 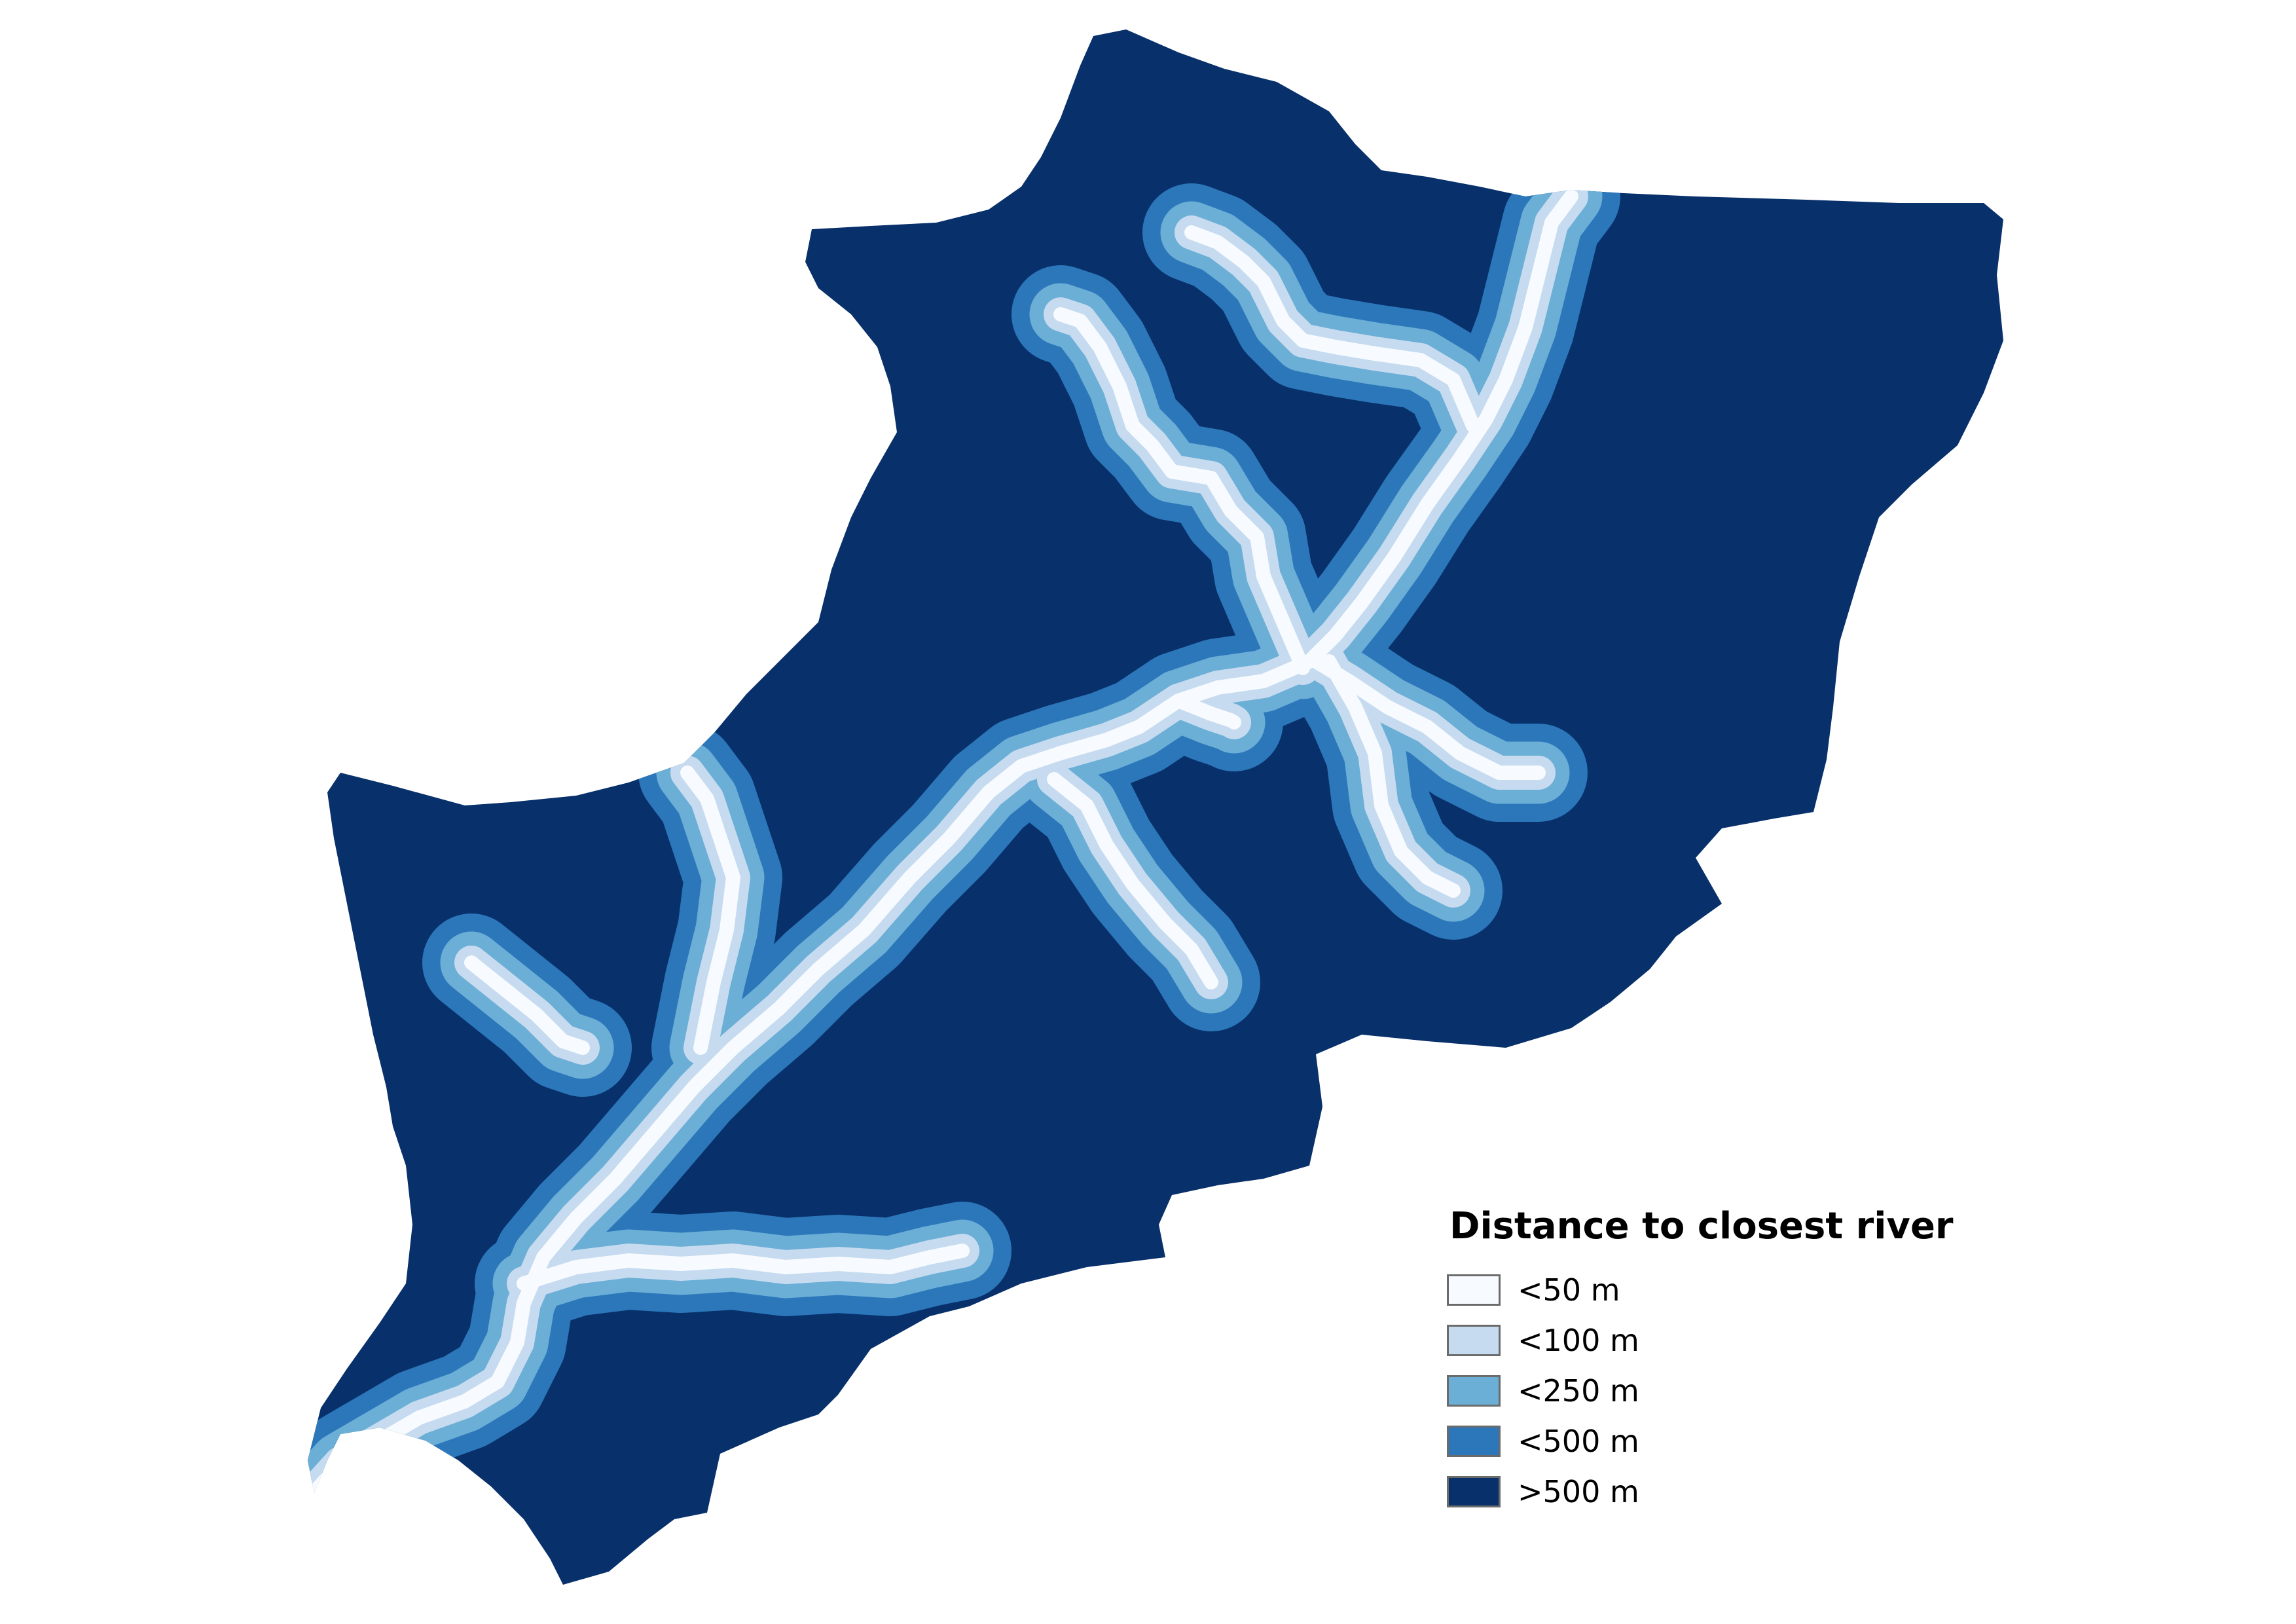 What do you see at coordinates (1701, 1226) in the screenshot?
I see `legend-title: Distance to closest river` at bounding box center [1701, 1226].